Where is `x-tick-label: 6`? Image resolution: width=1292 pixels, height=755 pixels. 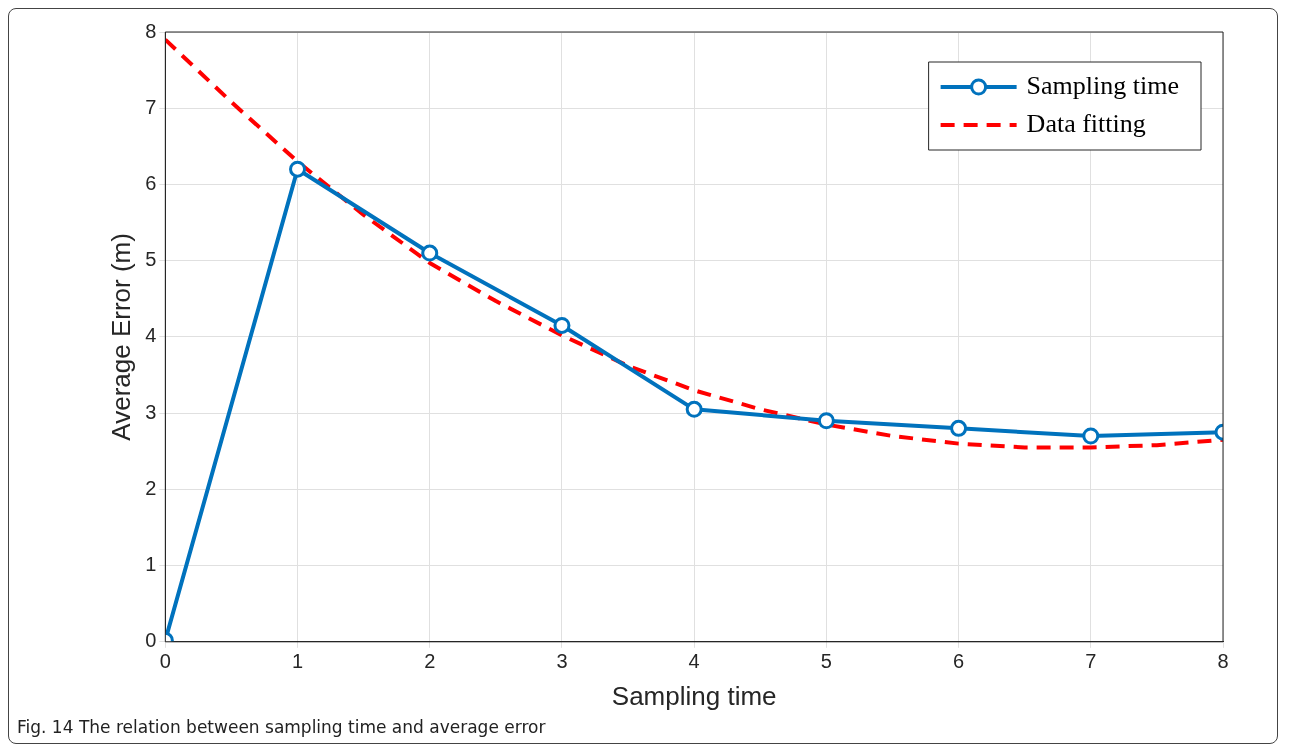 x-tick-label: 6 is located at coordinates (959, 661).